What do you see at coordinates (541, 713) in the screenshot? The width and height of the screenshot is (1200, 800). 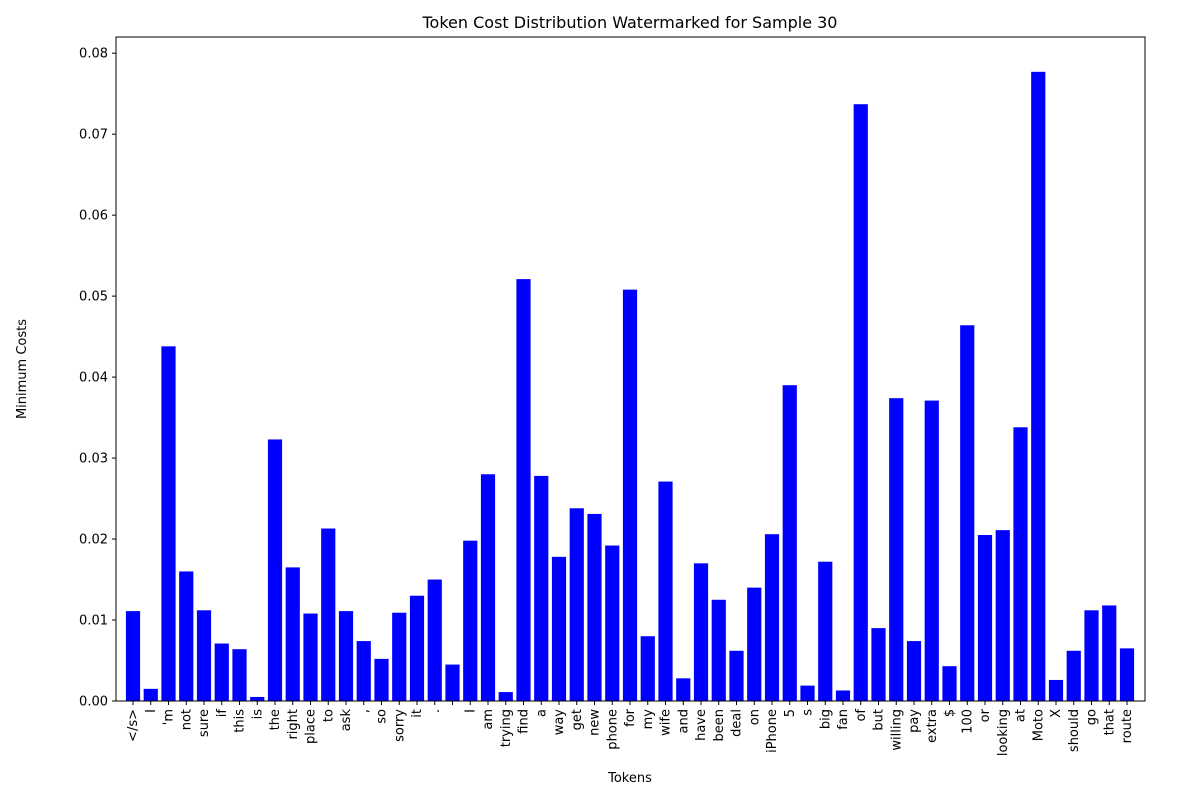 I see `x-tick-label: a` at bounding box center [541, 713].